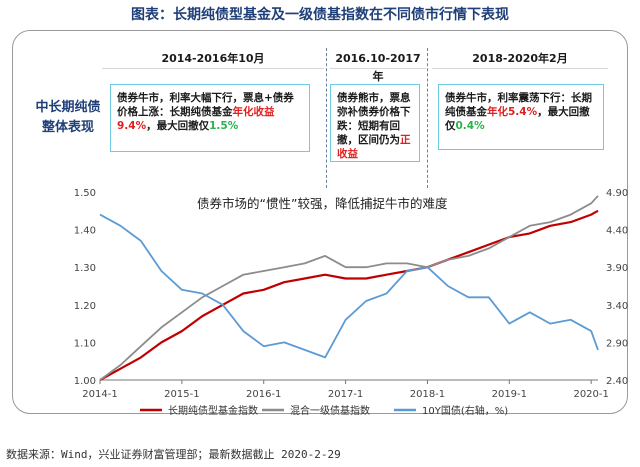 The height and width of the screenshot is (467, 640). What do you see at coordinates (205, 105) in the screenshot?
I see `callout1-text: 债券牛市，利率大幅下行，票息+债券价格上涨：长期纯债基金` at bounding box center [205, 105].